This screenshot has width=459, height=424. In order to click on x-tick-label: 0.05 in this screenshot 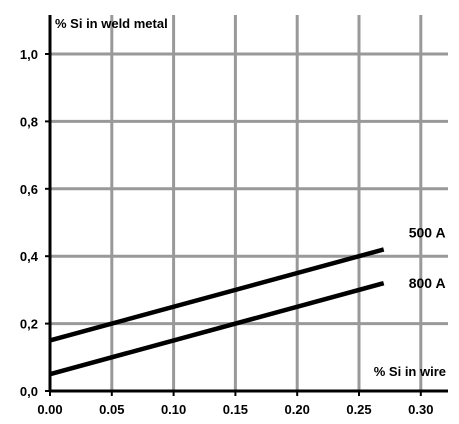, I will do `click(111, 409)`.